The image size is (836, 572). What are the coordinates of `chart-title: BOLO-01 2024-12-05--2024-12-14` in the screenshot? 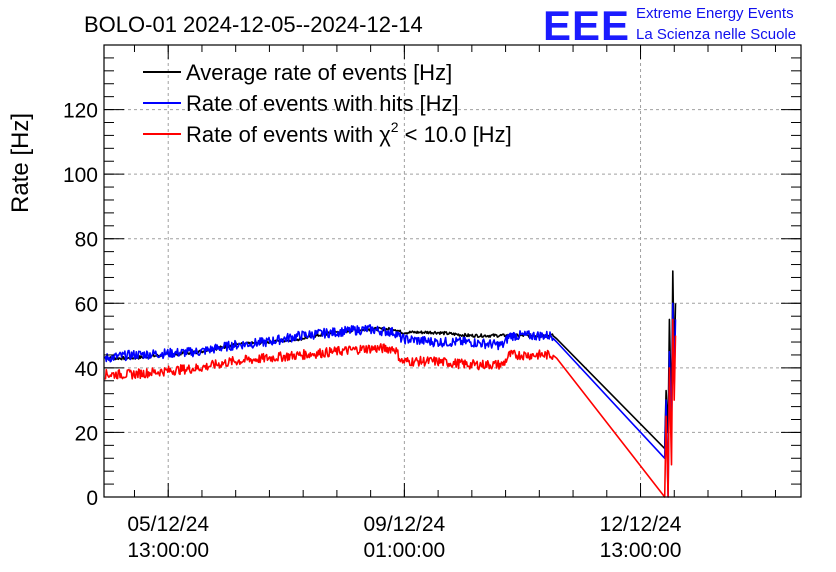 It's located at (253, 24).